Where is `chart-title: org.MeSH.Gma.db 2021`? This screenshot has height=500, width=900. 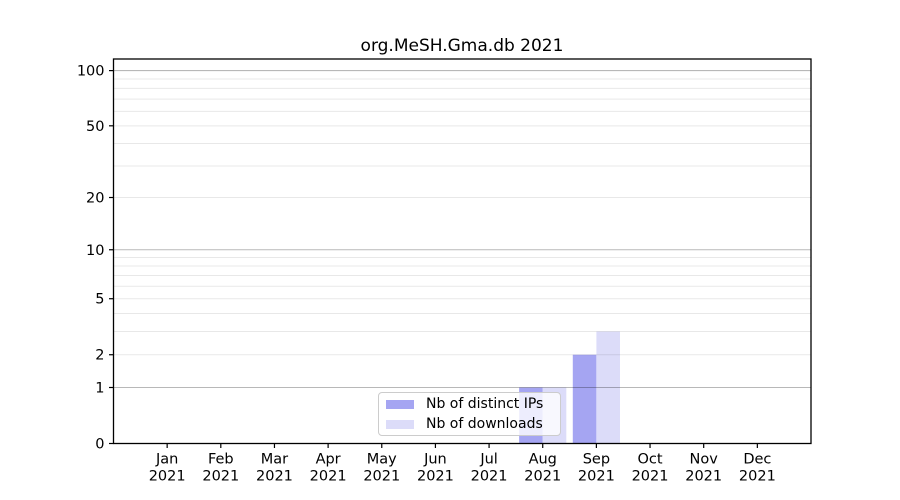 chart-title: org.MeSH.Gma.db 2021 is located at coordinates (462, 46).